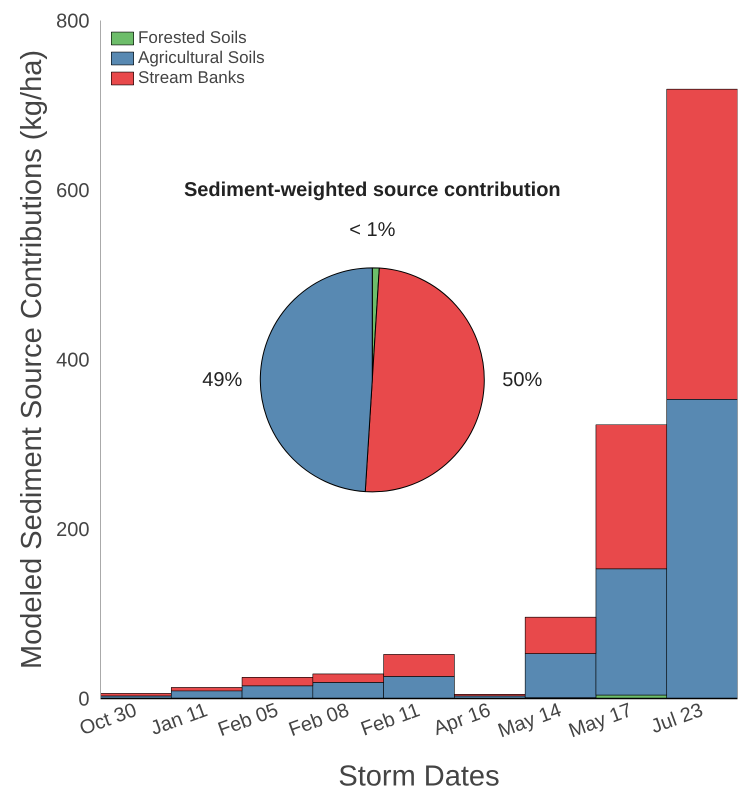 The width and height of the screenshot is (739, 795). Describe the element at coordinates (191, 78) in the screenshot. I see `legend-label: Stream Banks` at that location.